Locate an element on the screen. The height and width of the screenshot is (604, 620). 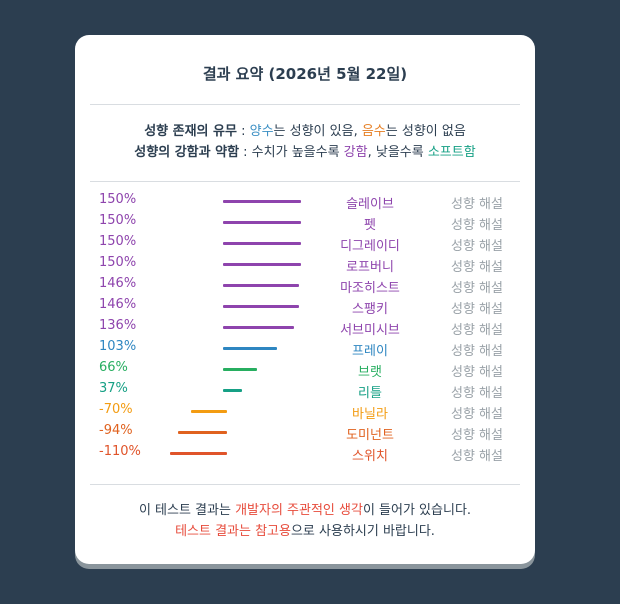
legend-positive-text: 는 성향이 있음, is located at coordinates (317, 131).